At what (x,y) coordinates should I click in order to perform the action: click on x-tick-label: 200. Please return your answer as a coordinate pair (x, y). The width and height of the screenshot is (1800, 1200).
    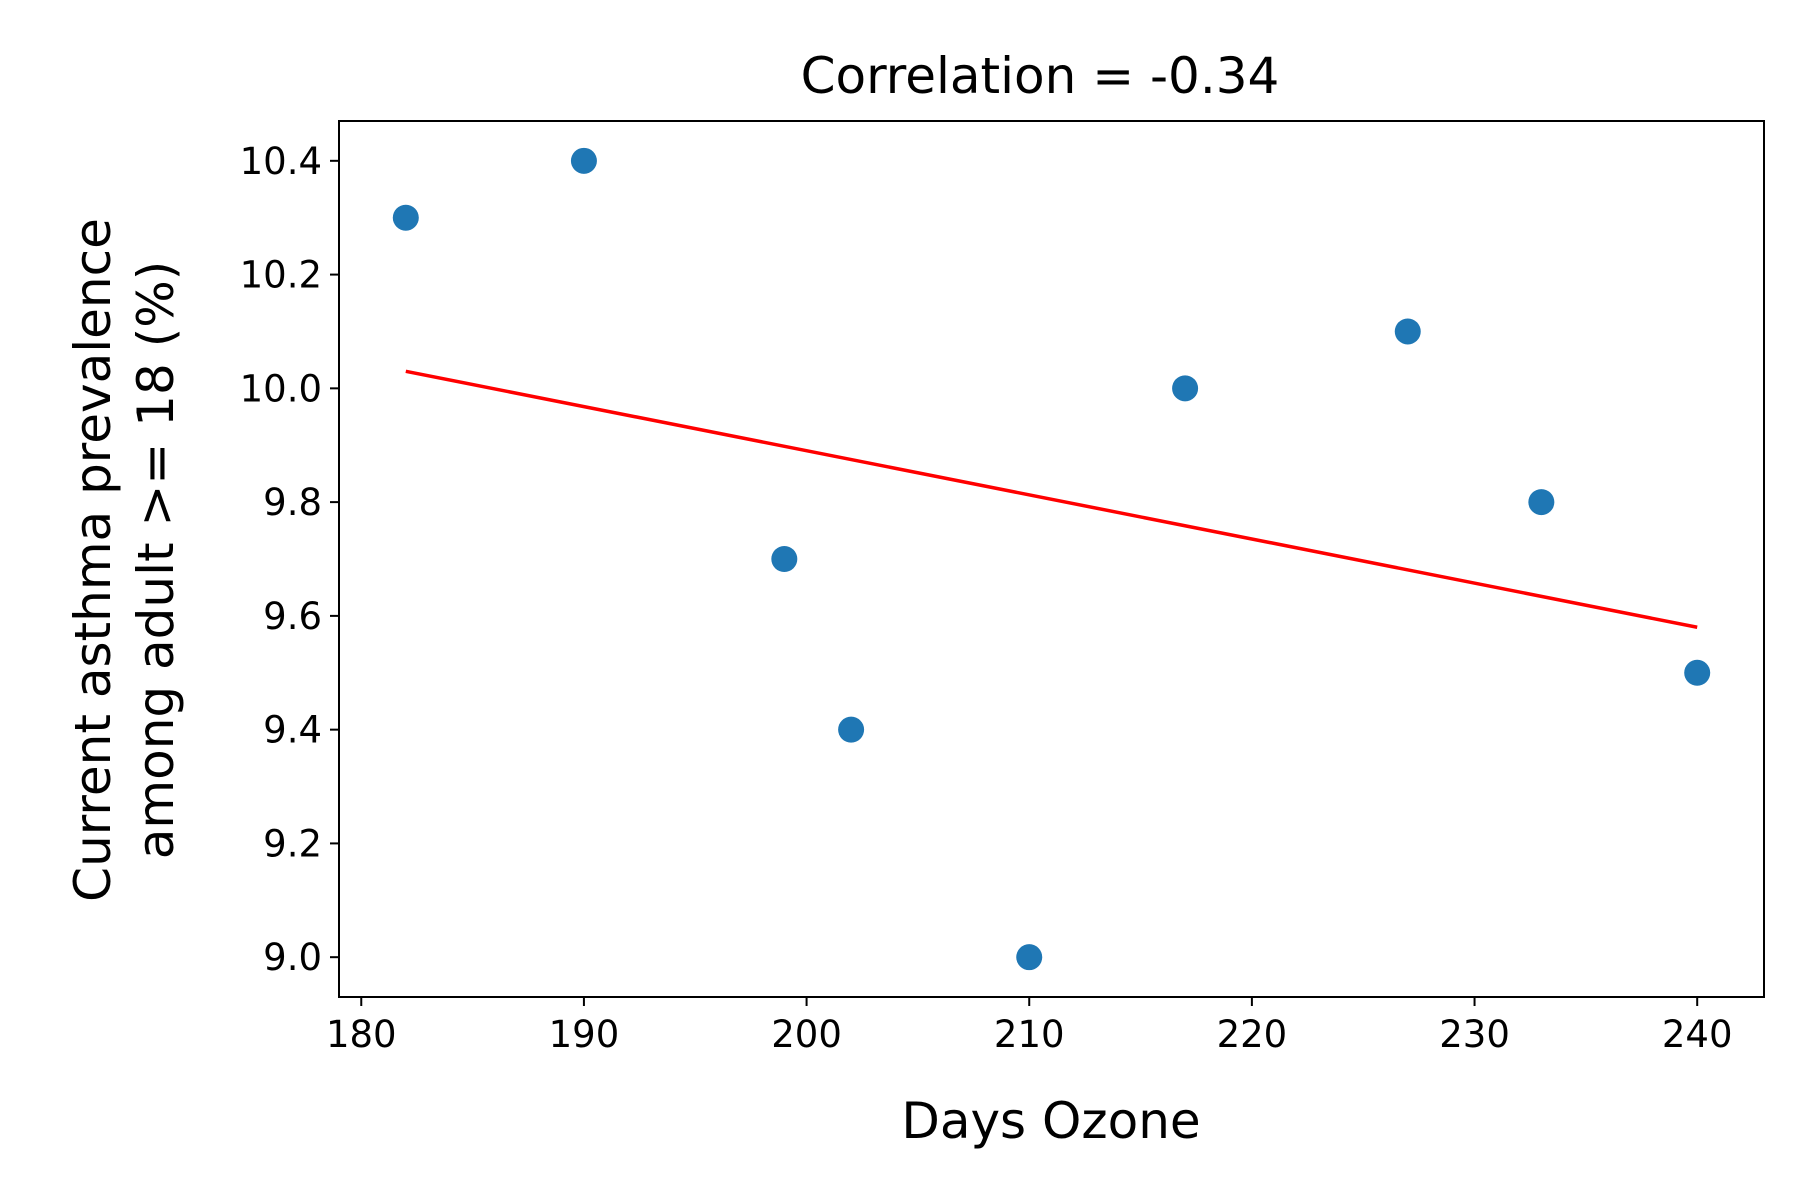
    Looking at the image, I should click on (806, 1034).